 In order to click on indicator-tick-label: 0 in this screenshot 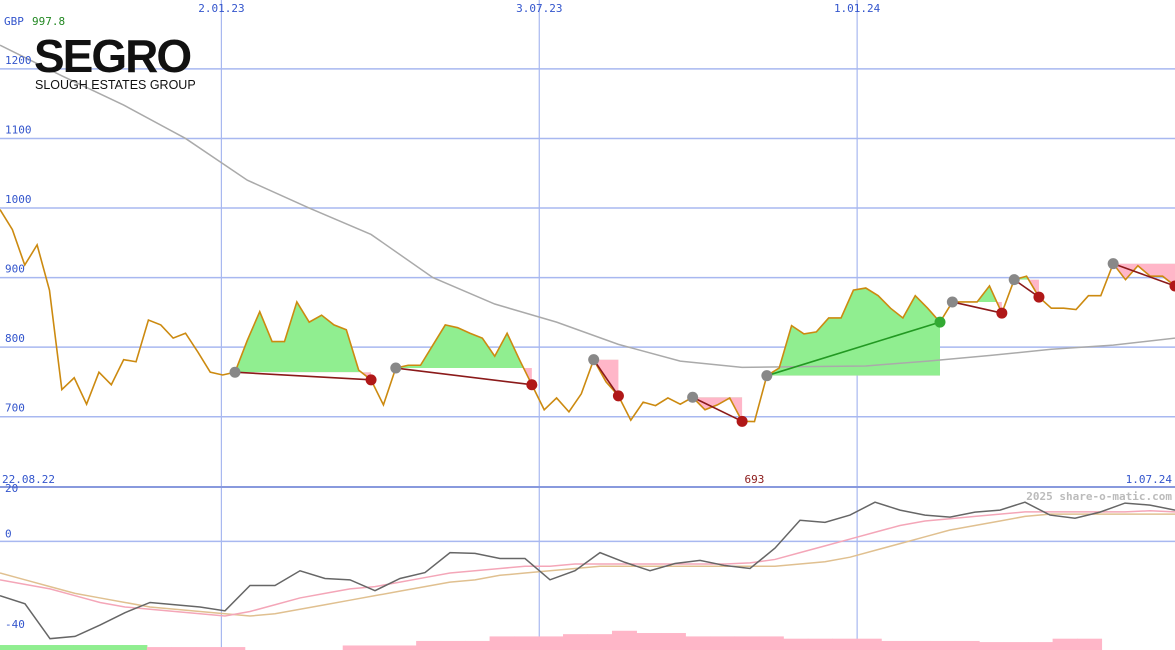, I will do `click(8, 533)`.